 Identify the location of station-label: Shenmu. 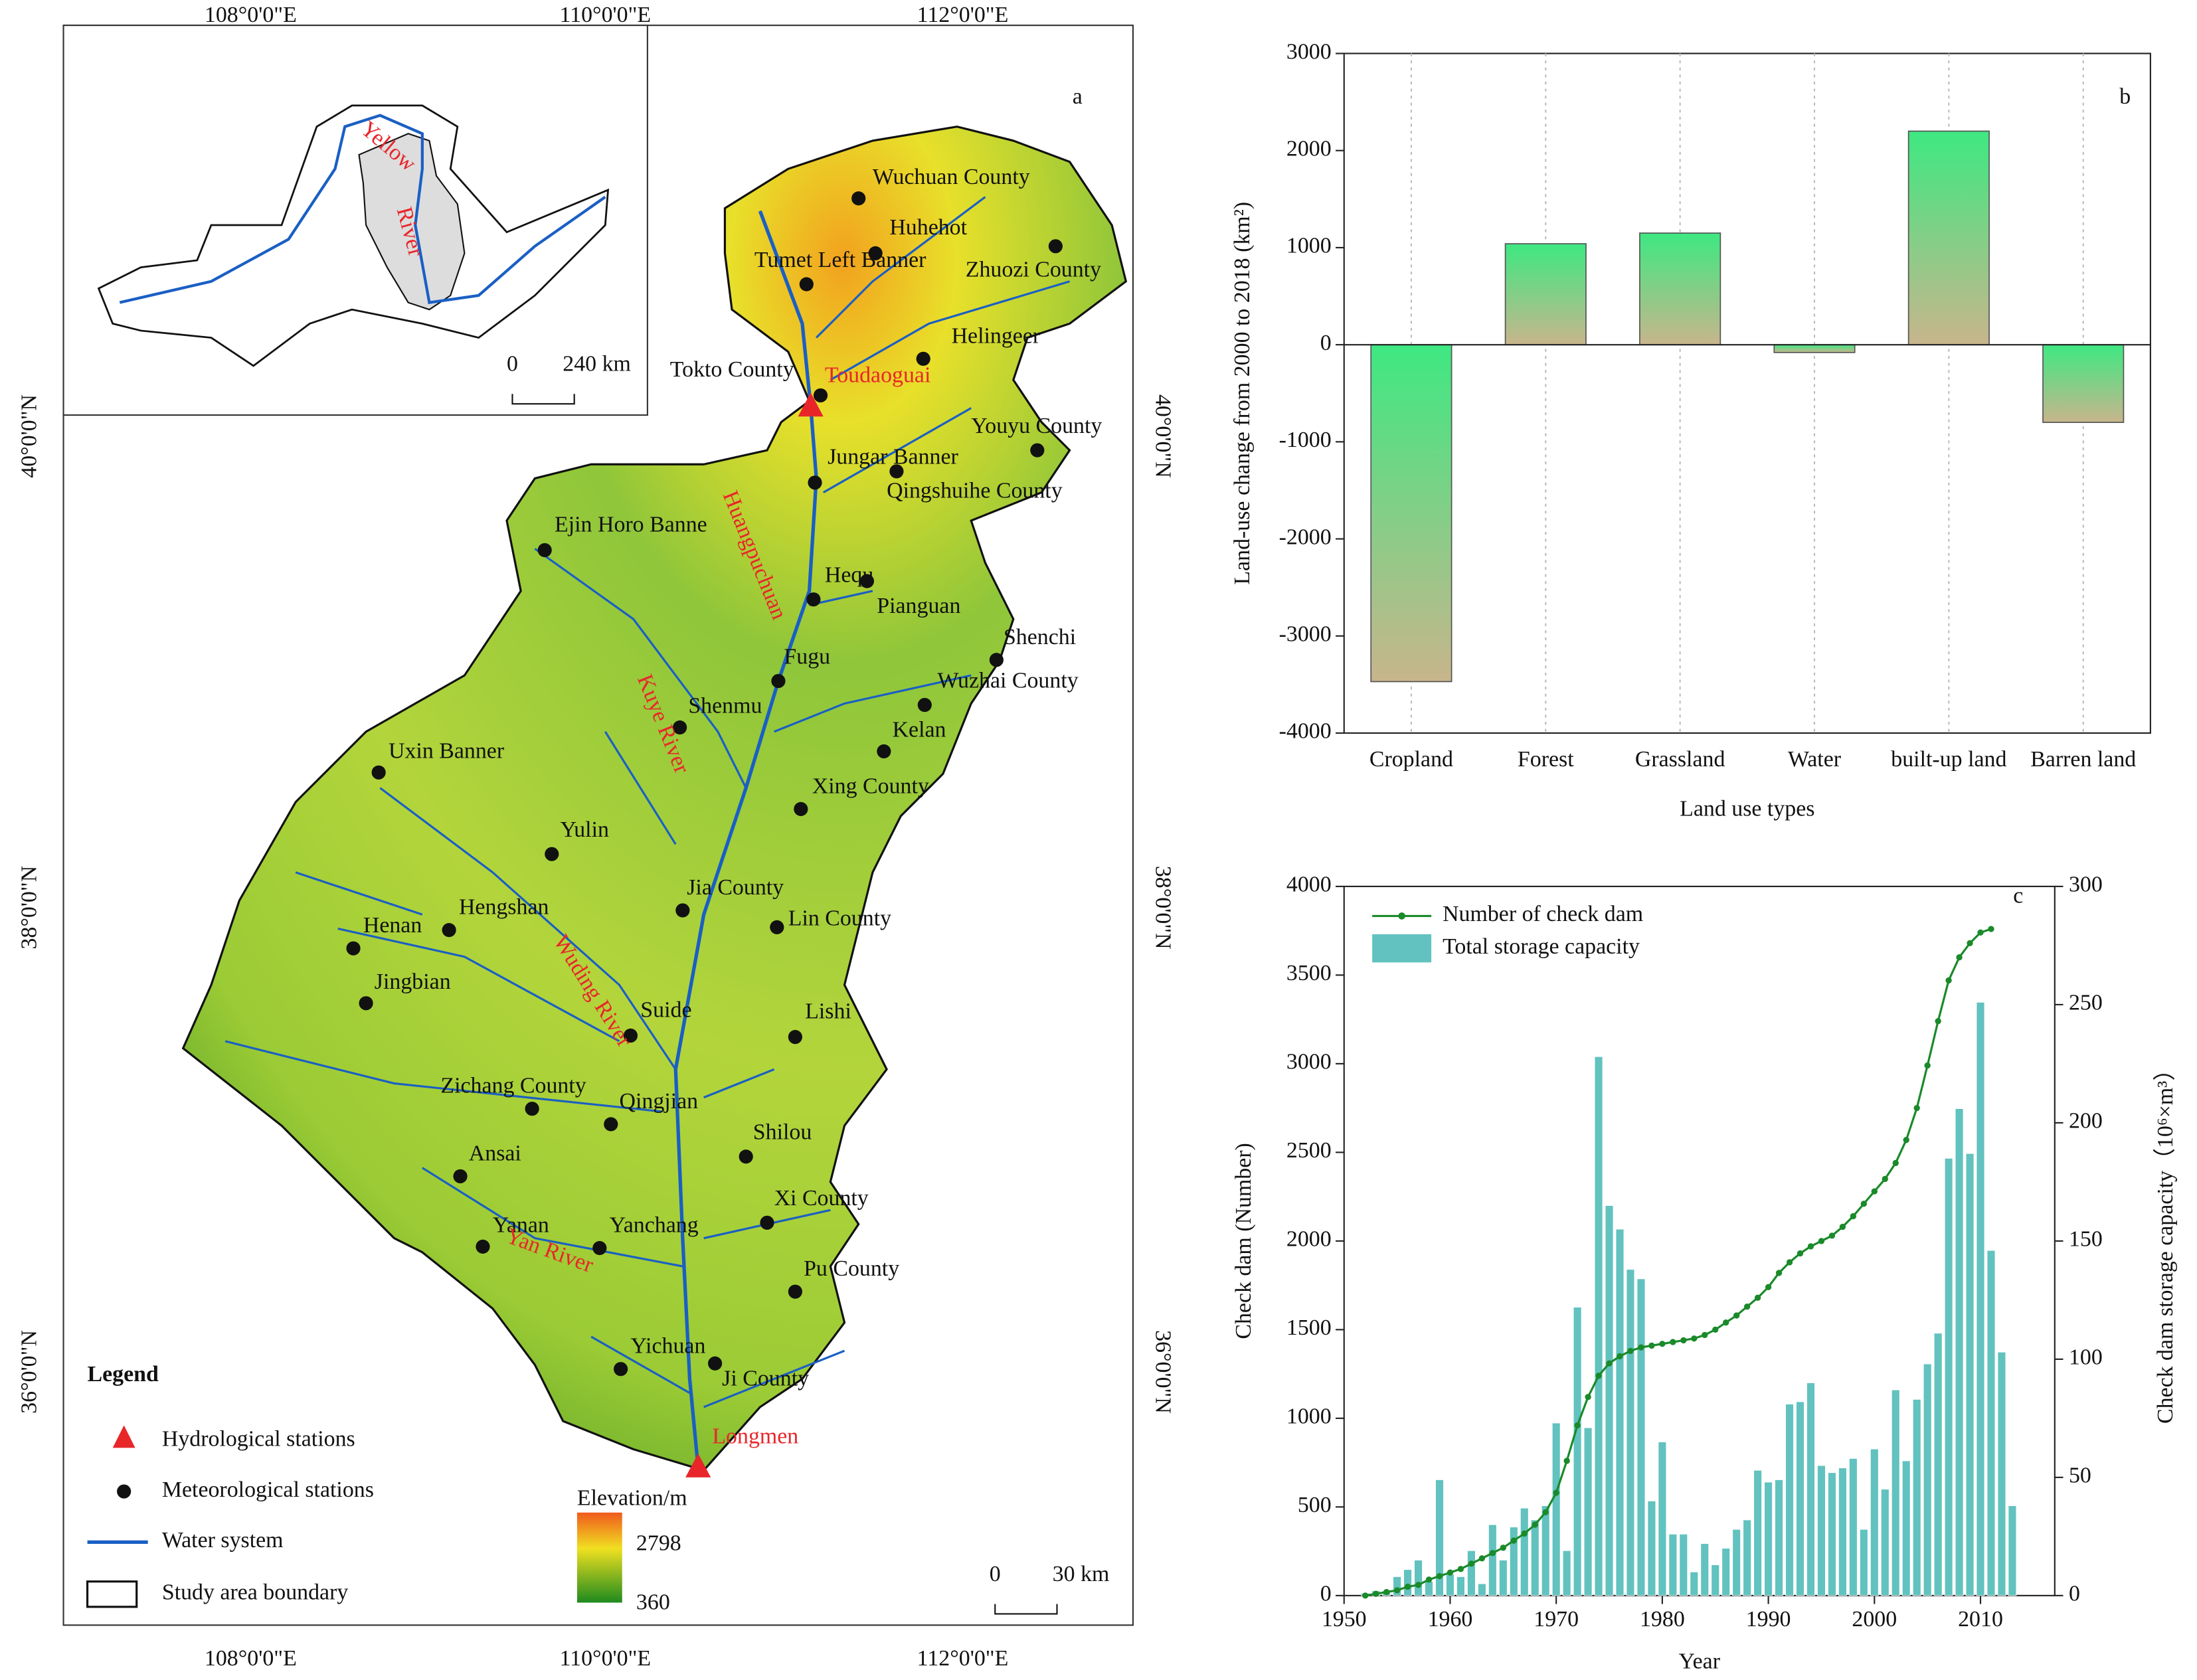
(725, 706).